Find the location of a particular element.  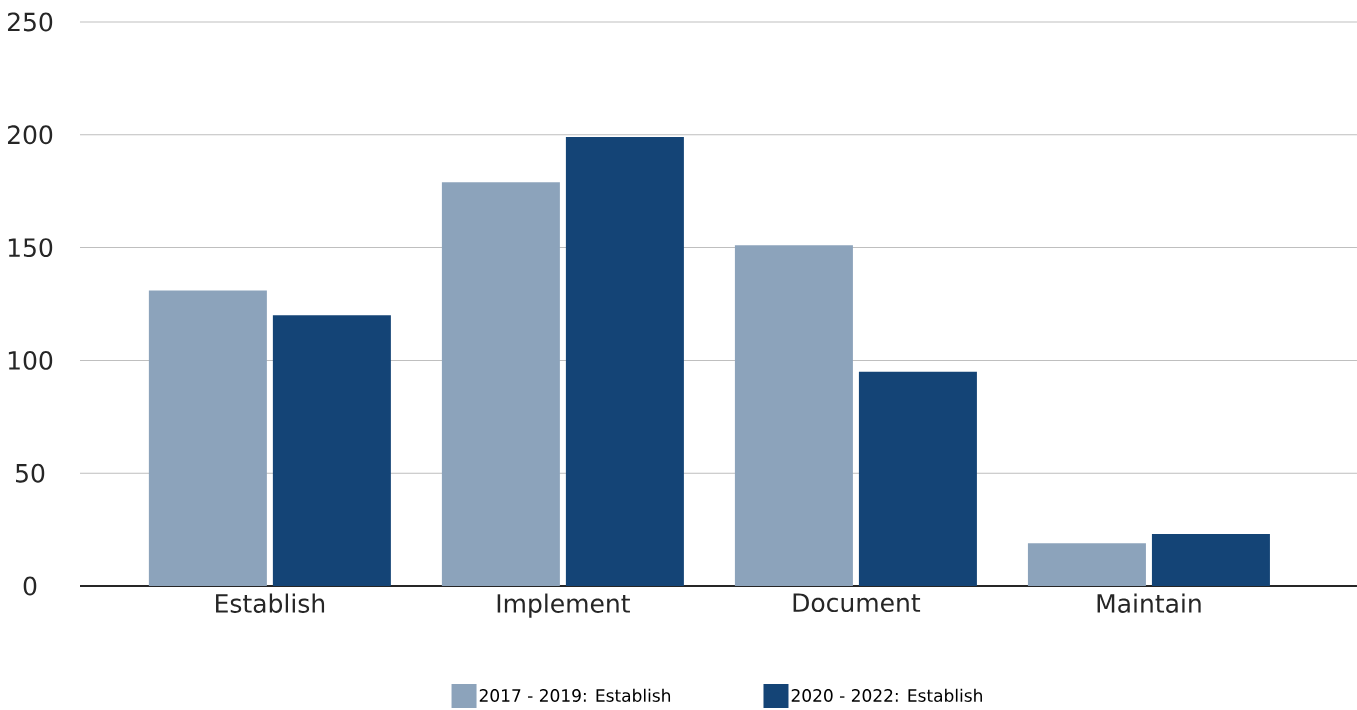

y-tick-label: 0 is located at coordinates (30, 586).